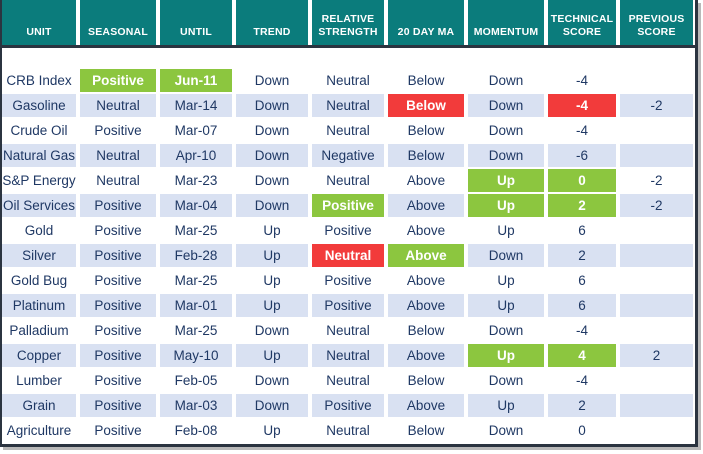 The height and width of the screenshot is (454, 703). I want to click on column-header-label: SEASONAL, so click(118, 32).